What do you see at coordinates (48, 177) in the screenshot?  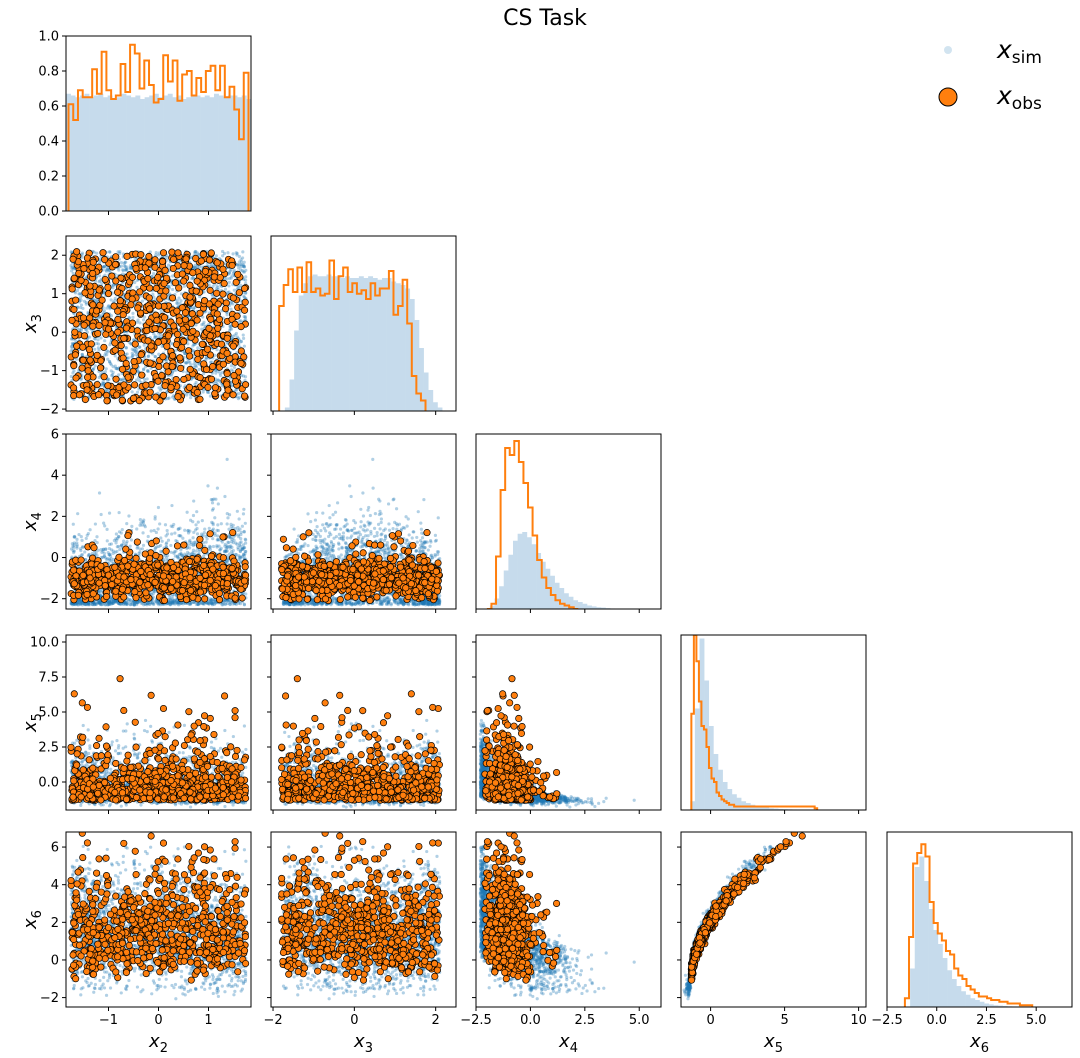 I see `y-tick-label: 0.2` at bounding box center [48, 177].